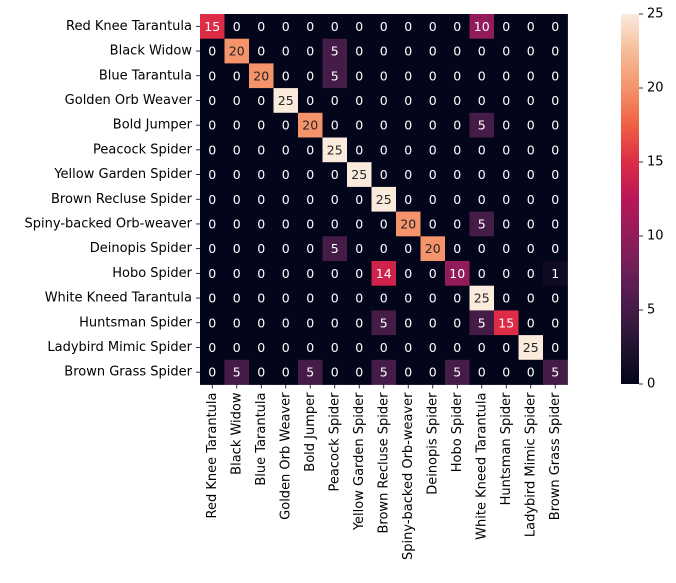 Image resolution: width=676 pixels, height=583 pixels. What do you see at coordinates (151, 51) in the screenshot?
I see `y-tick-label: Black Widow` at bounding box center [151, 51].